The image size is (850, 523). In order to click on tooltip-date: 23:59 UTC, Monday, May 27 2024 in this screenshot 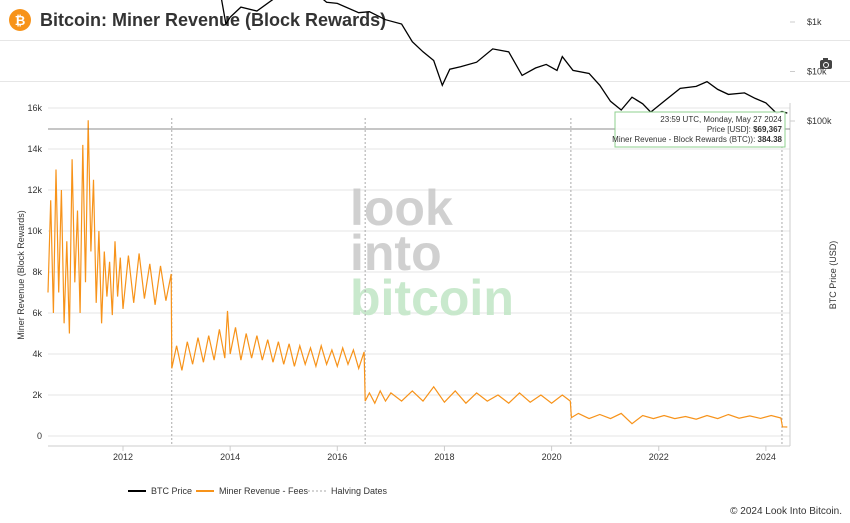, I will do `click(721, 119)`.